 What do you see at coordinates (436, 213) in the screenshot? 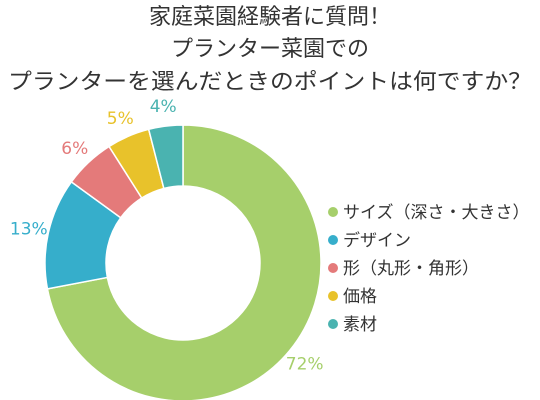
I see `legend-label-1: サイズ（深さ・大きさ）` at bounding box center [436, 213].